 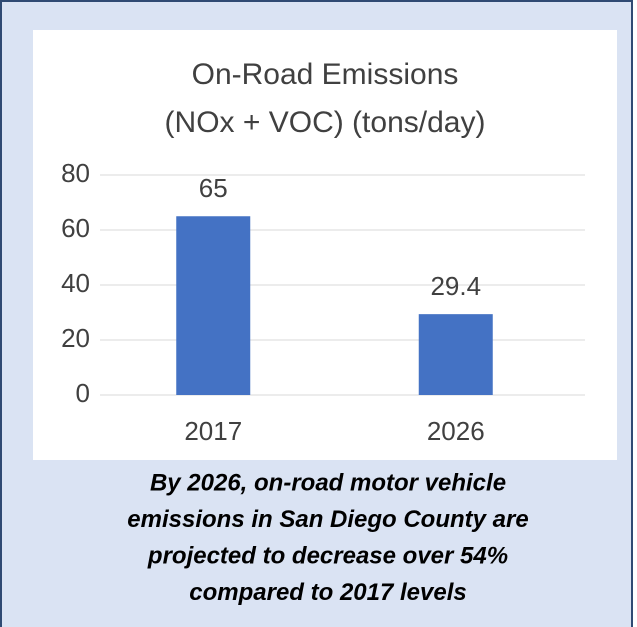 I want to click on y-tick-label: 60, so click(x=75, y=228).